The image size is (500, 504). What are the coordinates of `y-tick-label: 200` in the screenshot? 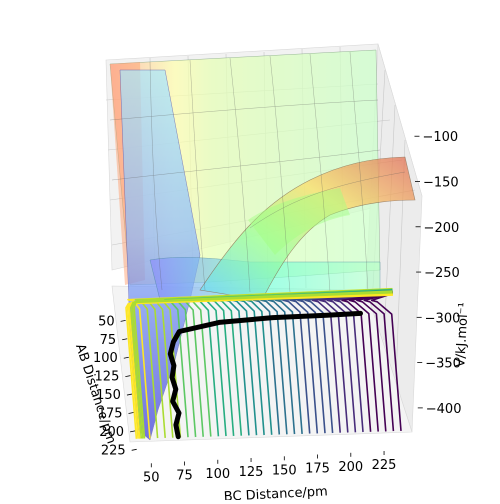 It's located at (111, 432).